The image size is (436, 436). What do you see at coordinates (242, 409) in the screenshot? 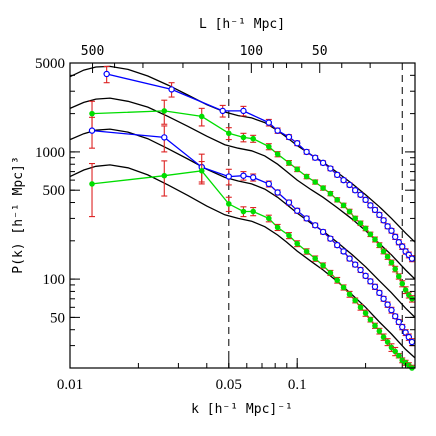
I see `x-axis-label: k [h⁻¹ Mpc]⁻¹` at bounding box center [242, 409].